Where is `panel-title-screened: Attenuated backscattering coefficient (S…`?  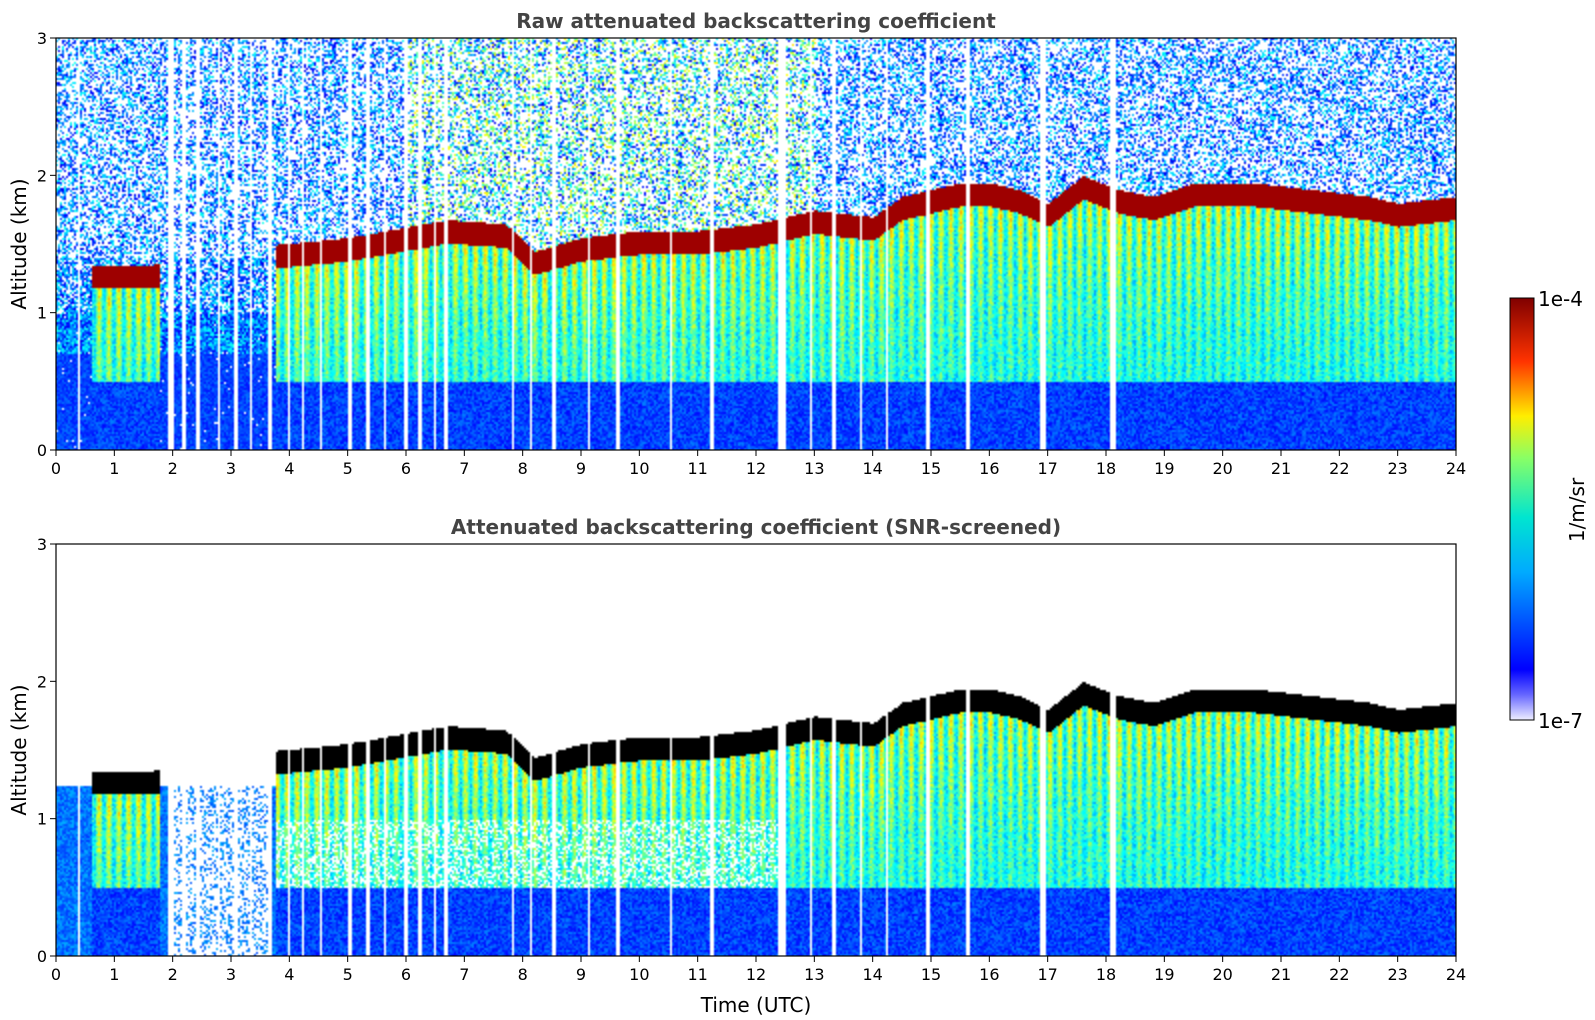 panel-title-screened: Attenuated backscattering coefficient (S… is located at coordinates (756, 527).